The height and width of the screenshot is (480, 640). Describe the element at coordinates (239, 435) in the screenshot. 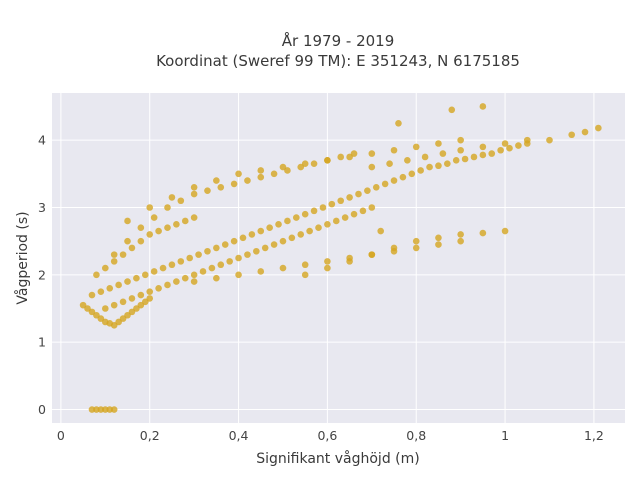

I see `x-tick-label: 0,4` at that location.